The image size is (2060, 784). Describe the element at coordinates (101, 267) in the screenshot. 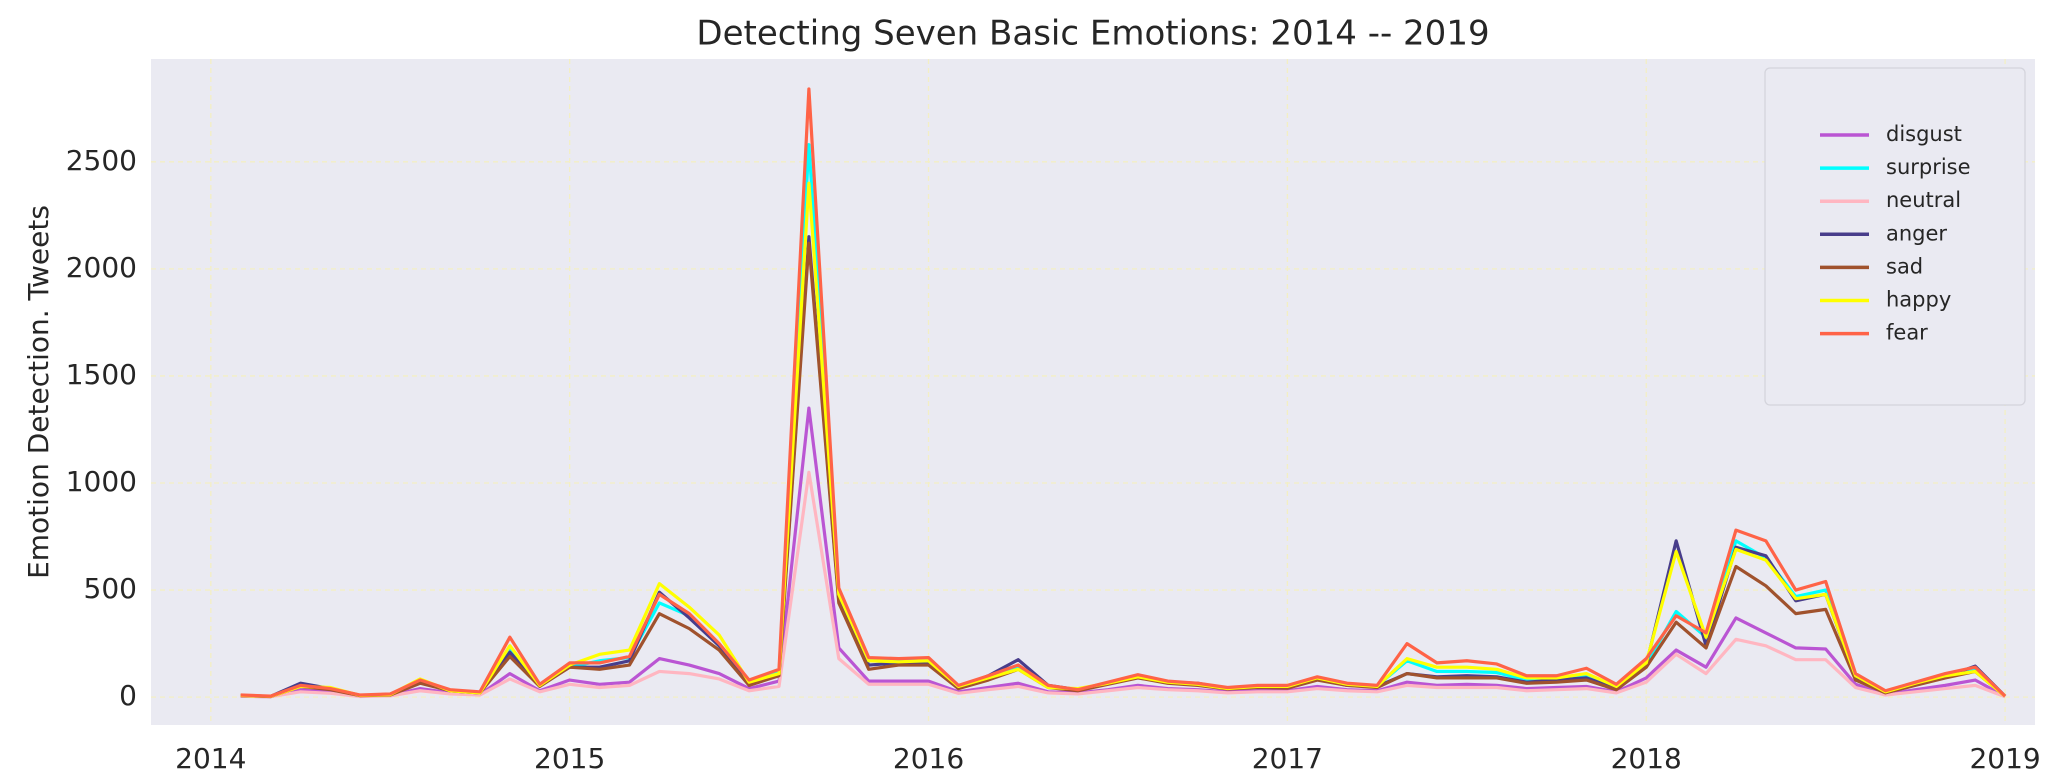

I see `y-tick-label: 2000` at that location.